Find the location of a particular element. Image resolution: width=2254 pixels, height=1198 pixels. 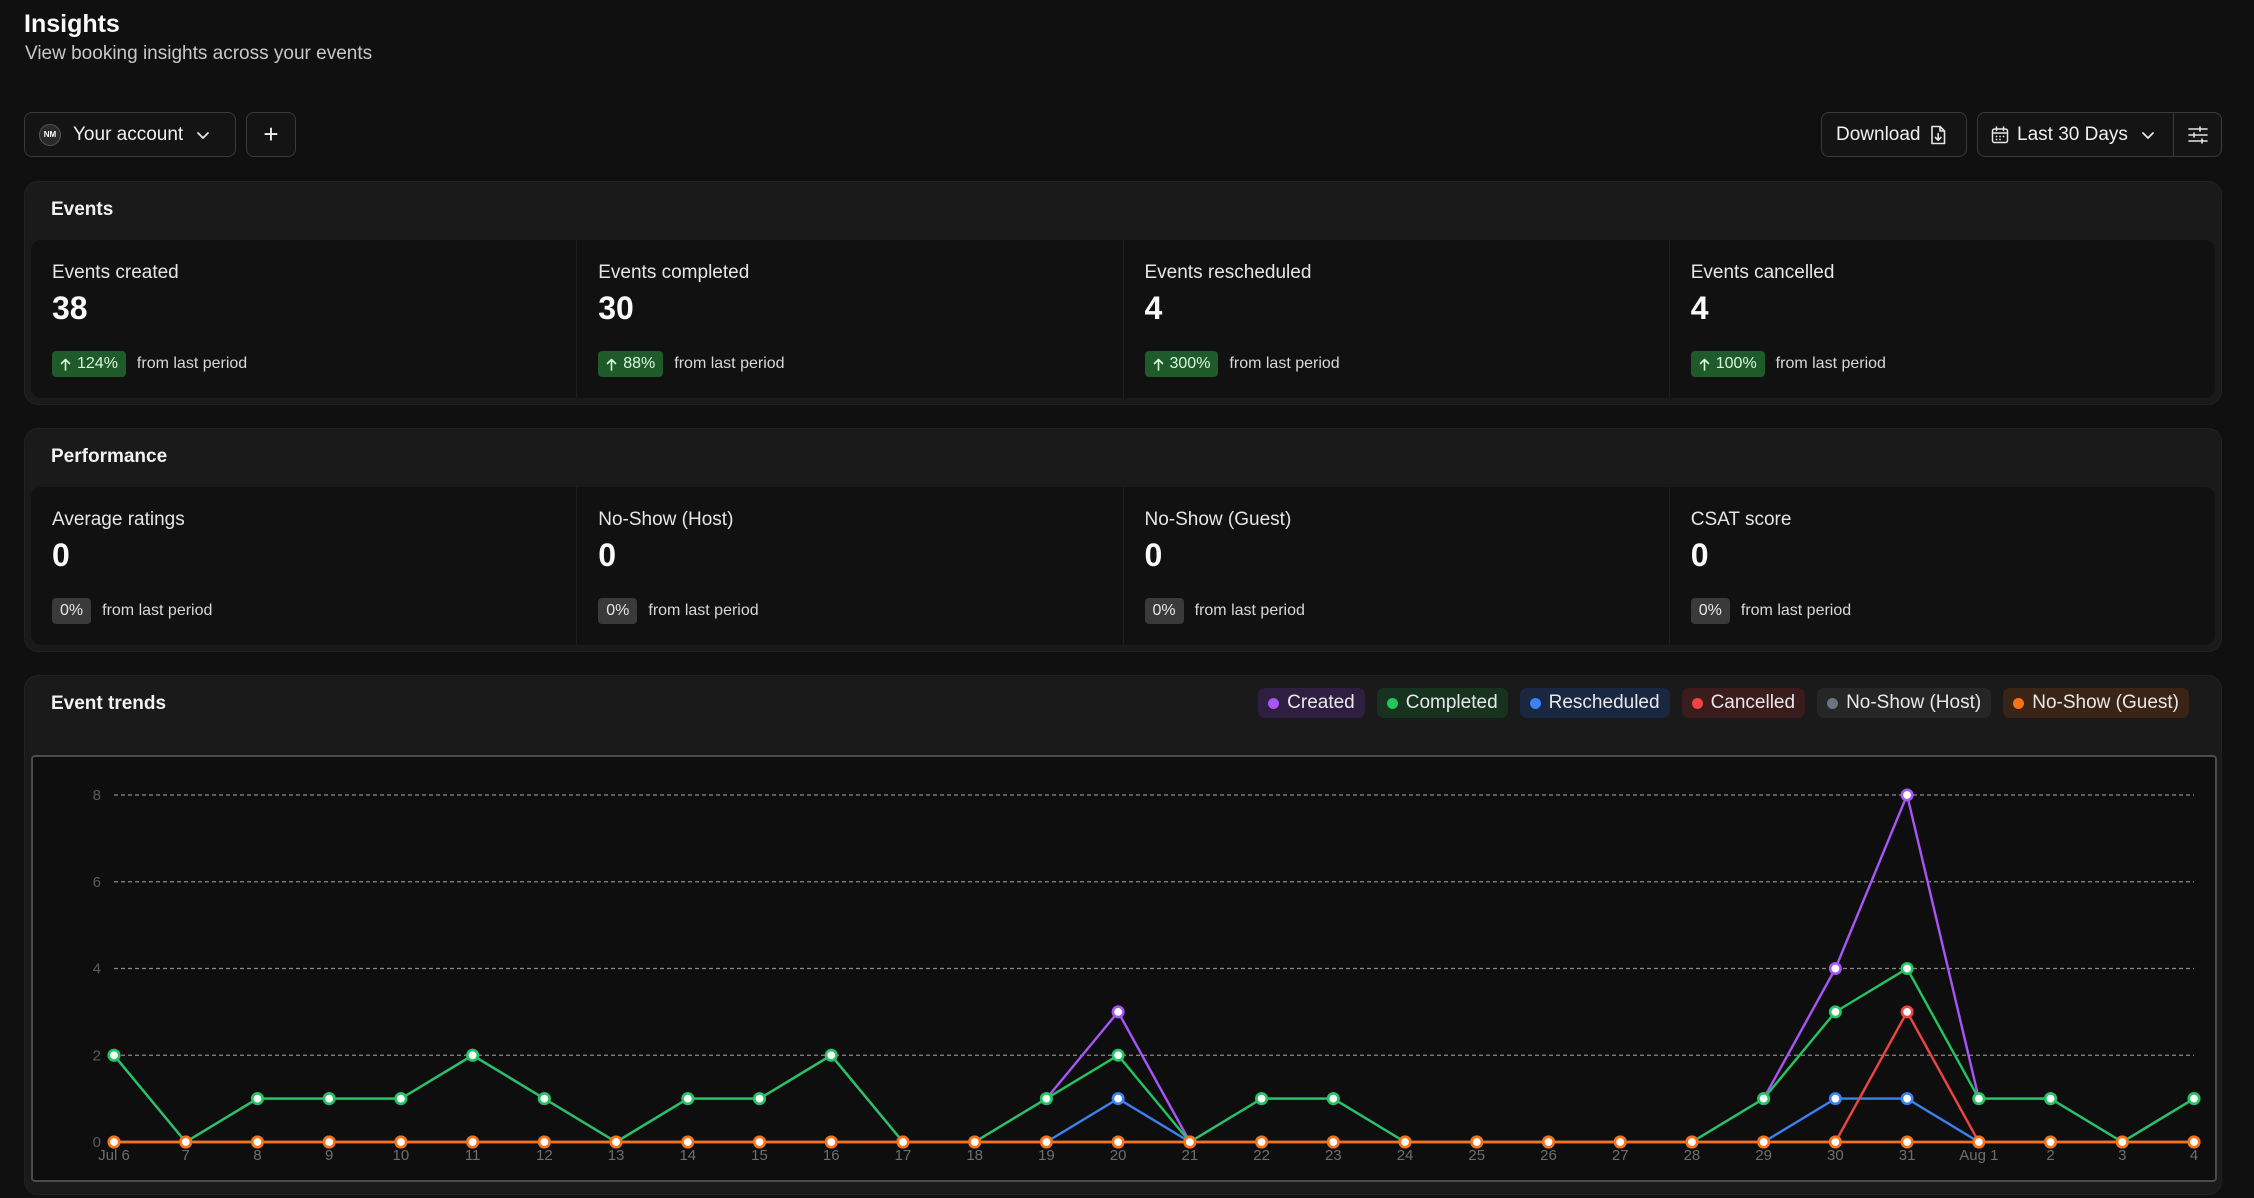

chevron-down-icon is located at coordinates (2148, 135).